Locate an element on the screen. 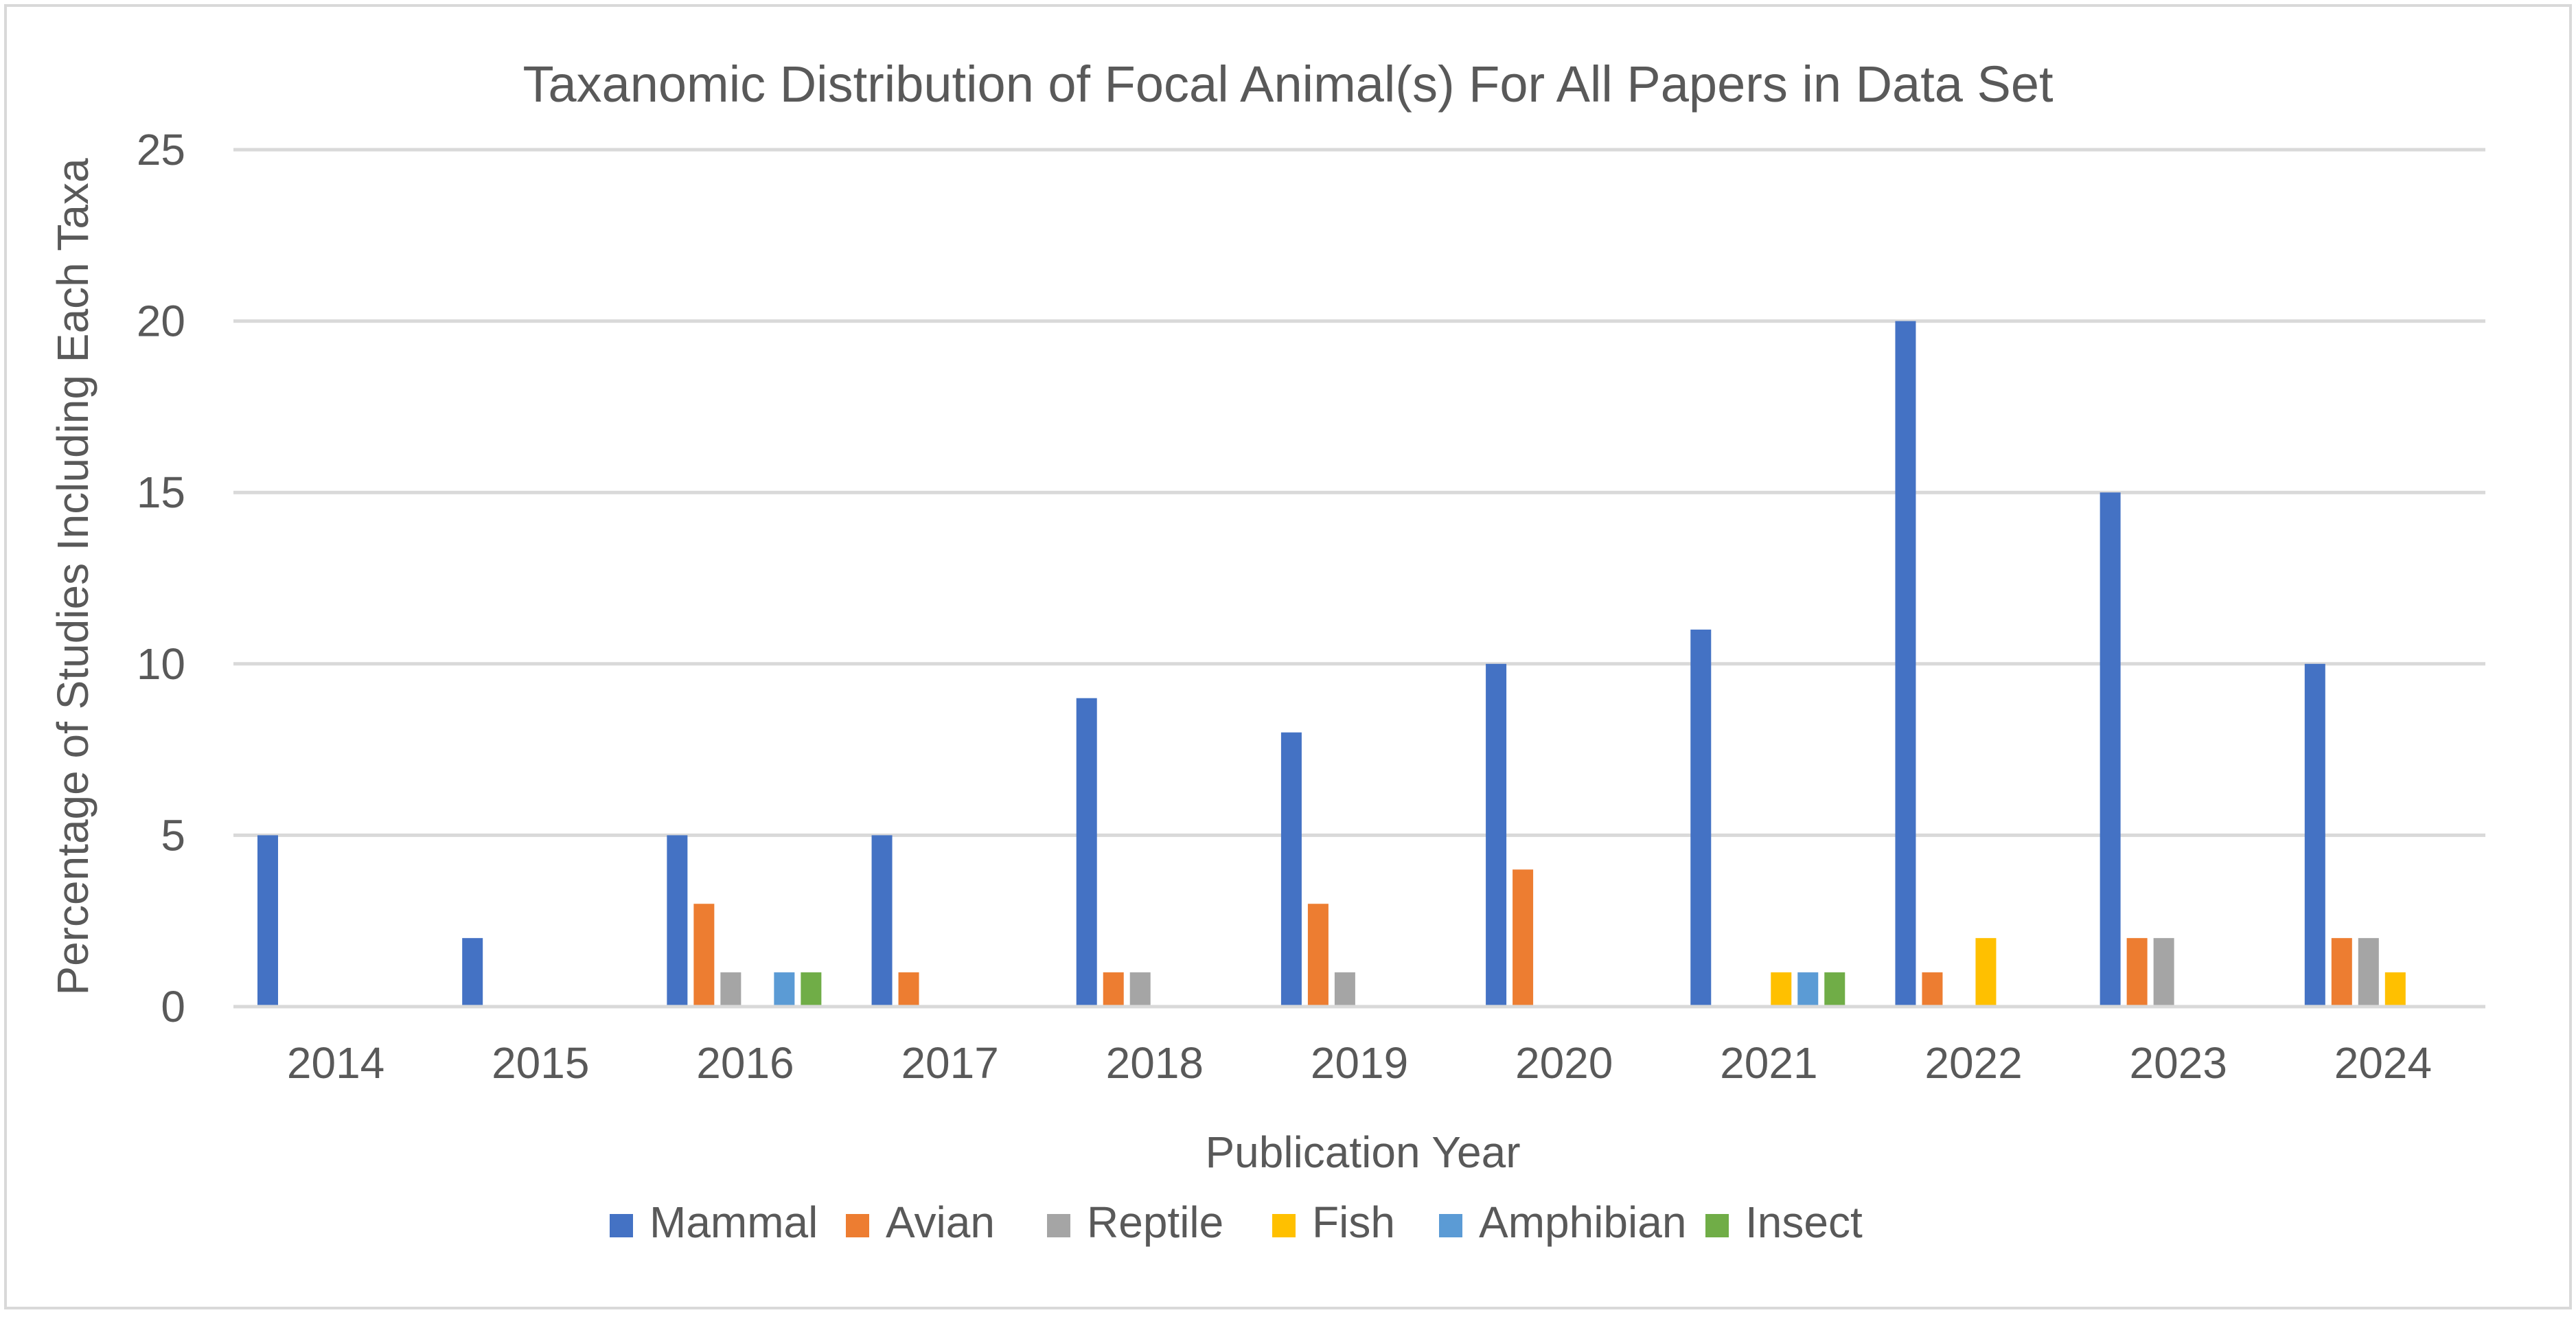  bar-mammal-2017 is located at coordinates (882, 921).